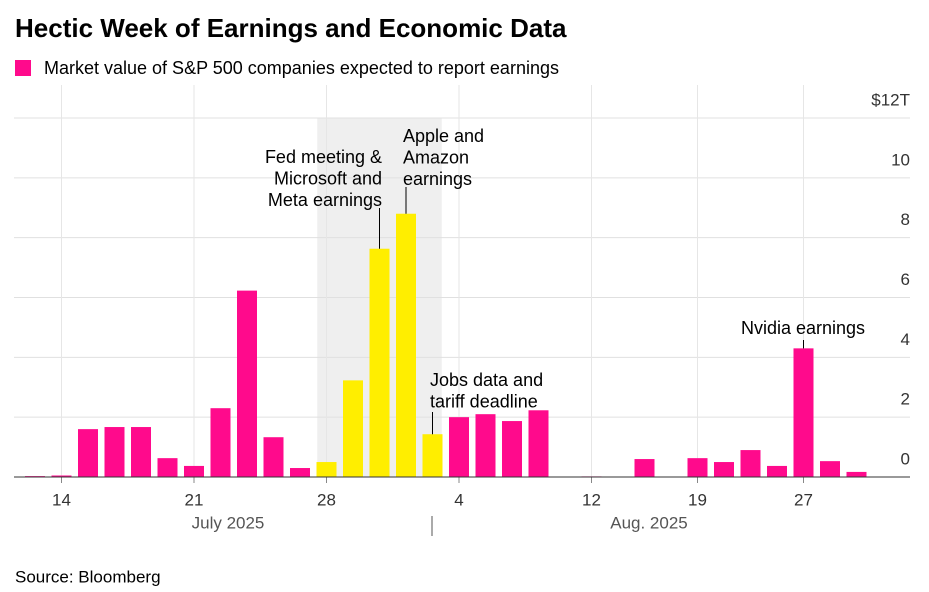  What do you see at coordinates (194, 499) in the screenshot?
I see `x-tick-label: 21` at bounding box center [194, 499].